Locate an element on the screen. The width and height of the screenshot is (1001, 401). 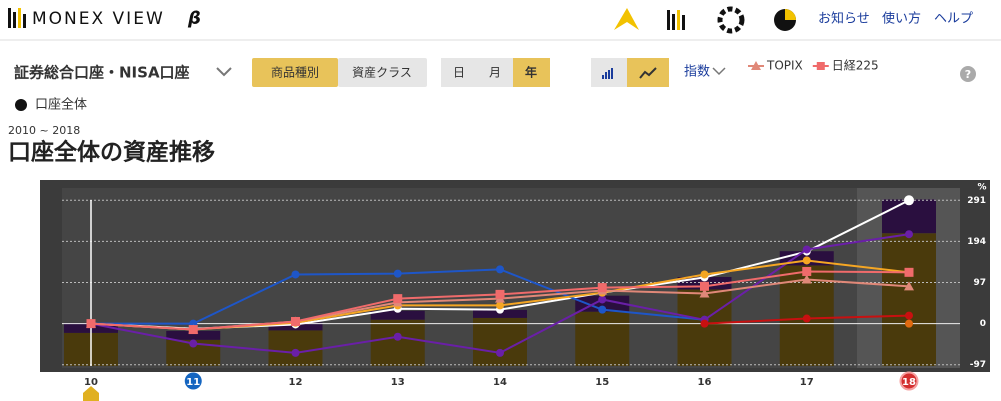
index-menu: 指数 is located at coordinates (697, 72).